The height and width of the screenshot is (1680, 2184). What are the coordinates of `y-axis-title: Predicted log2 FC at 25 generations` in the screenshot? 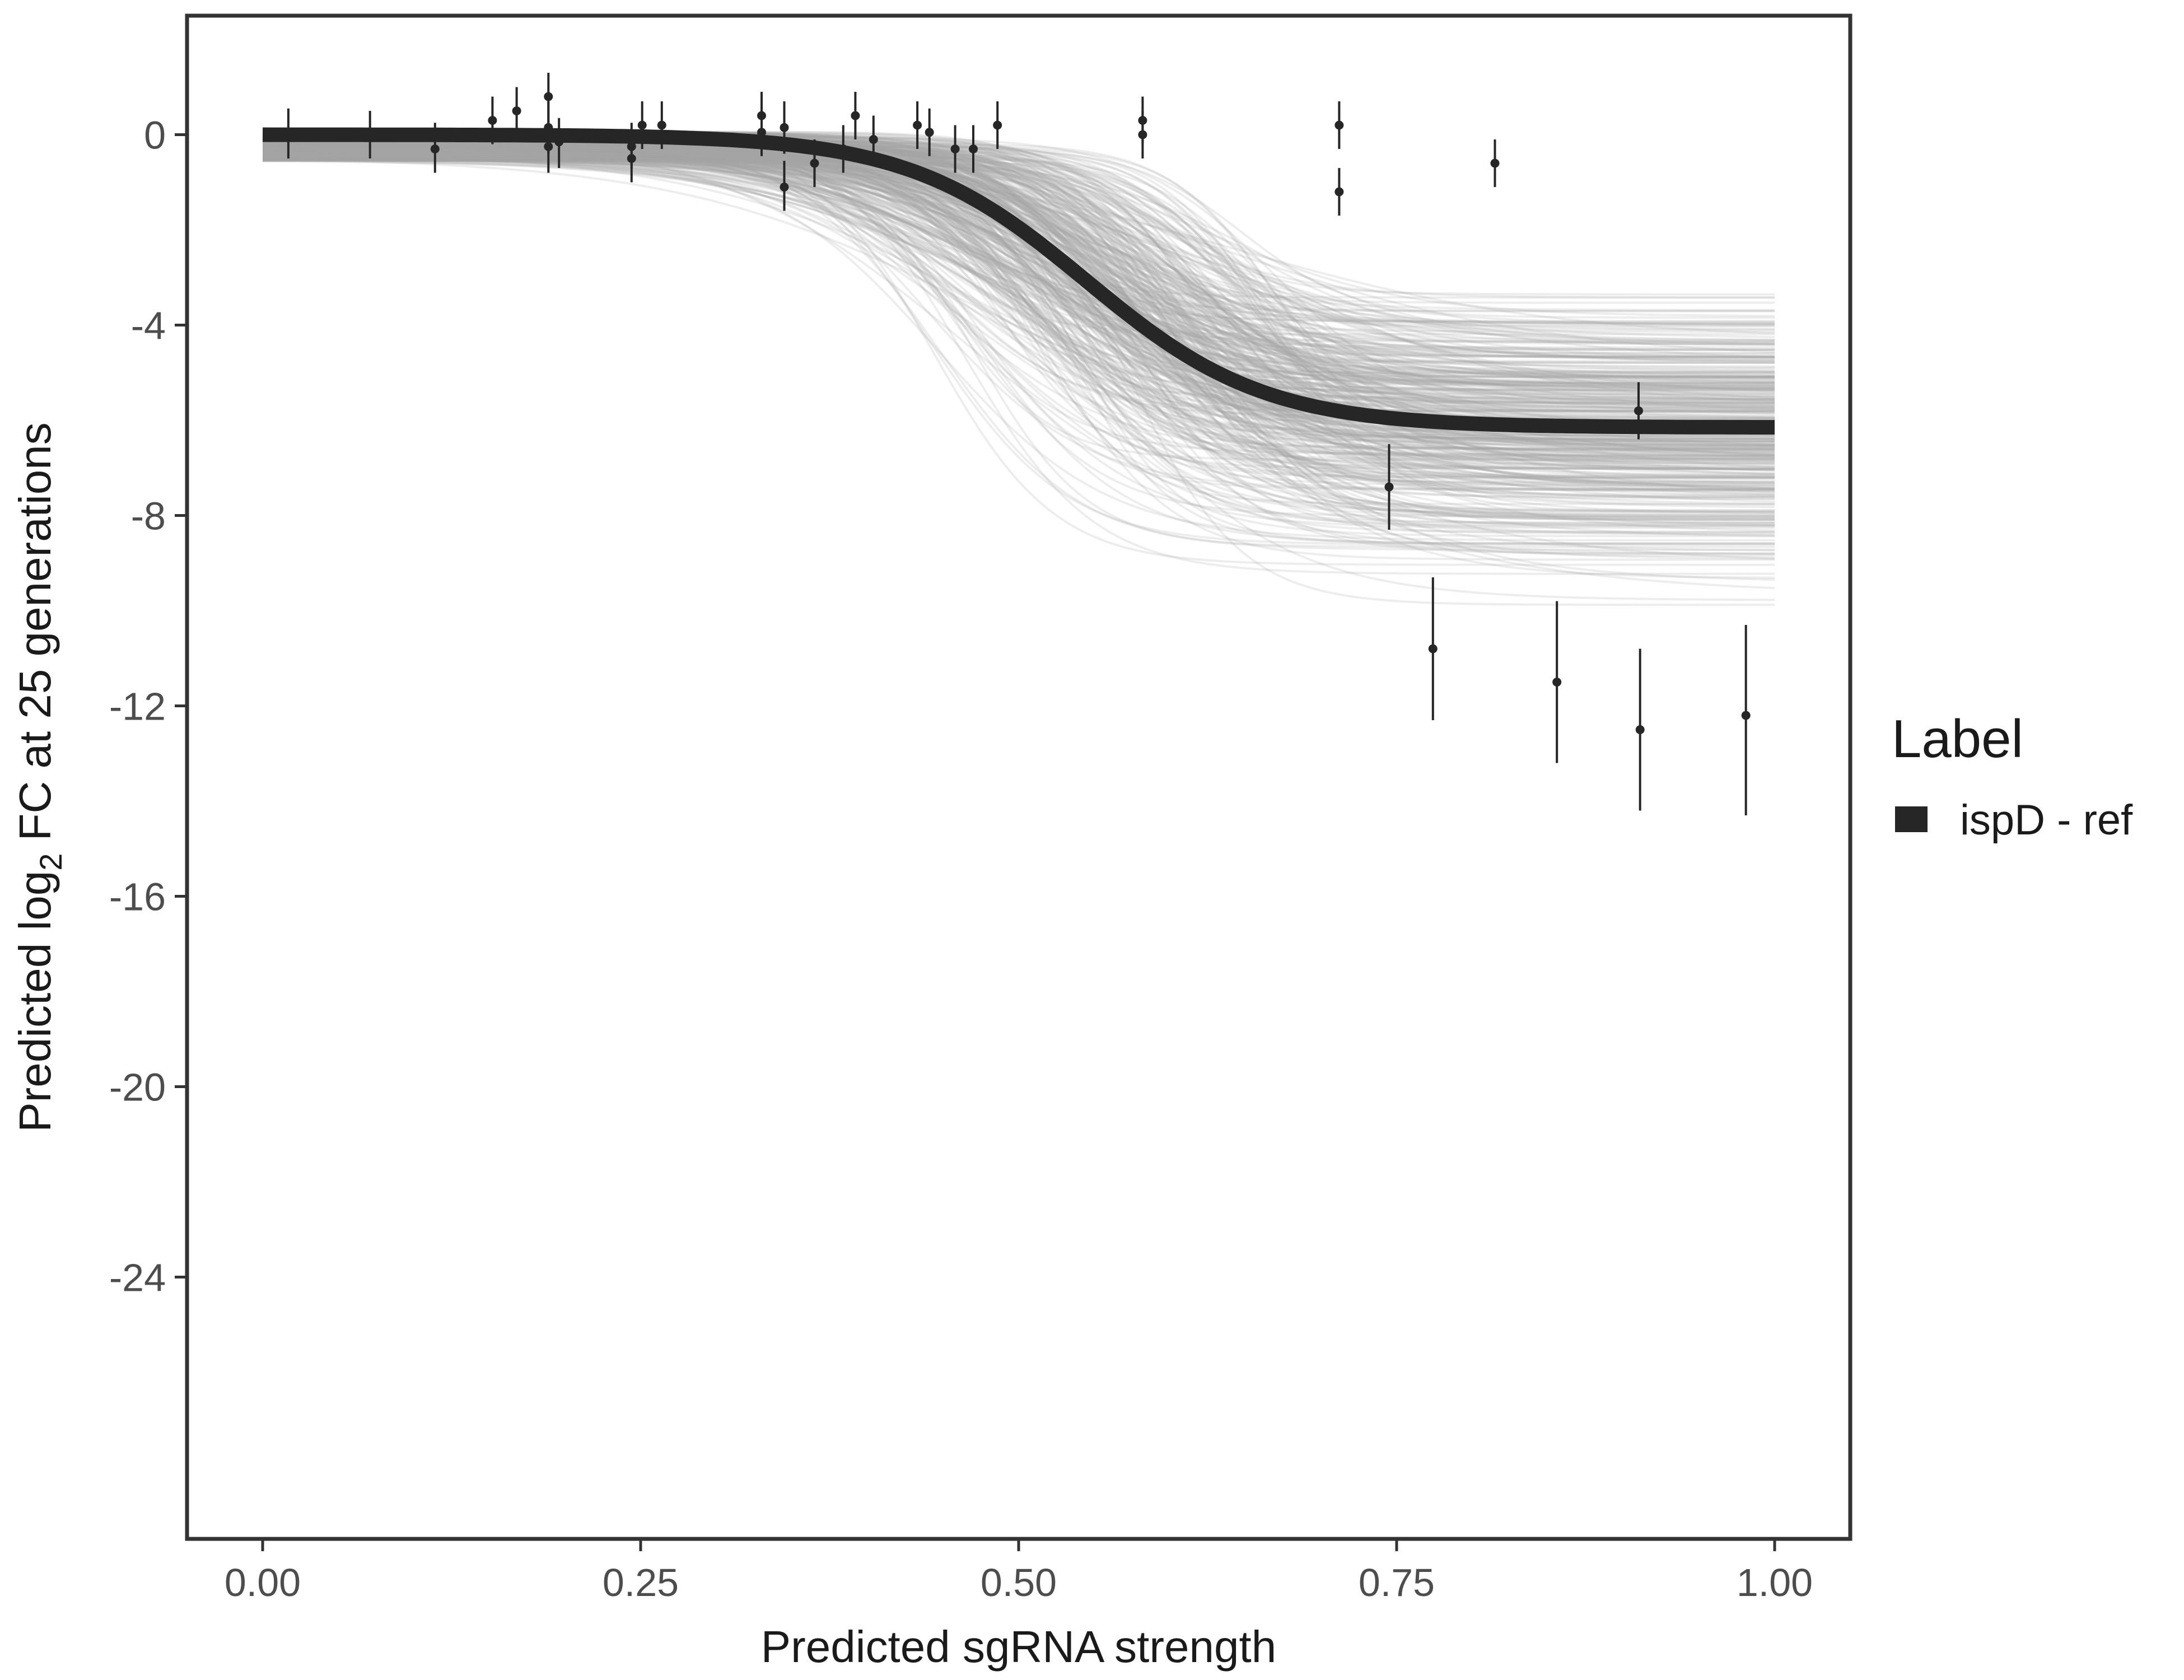 It's located at (39, 777).